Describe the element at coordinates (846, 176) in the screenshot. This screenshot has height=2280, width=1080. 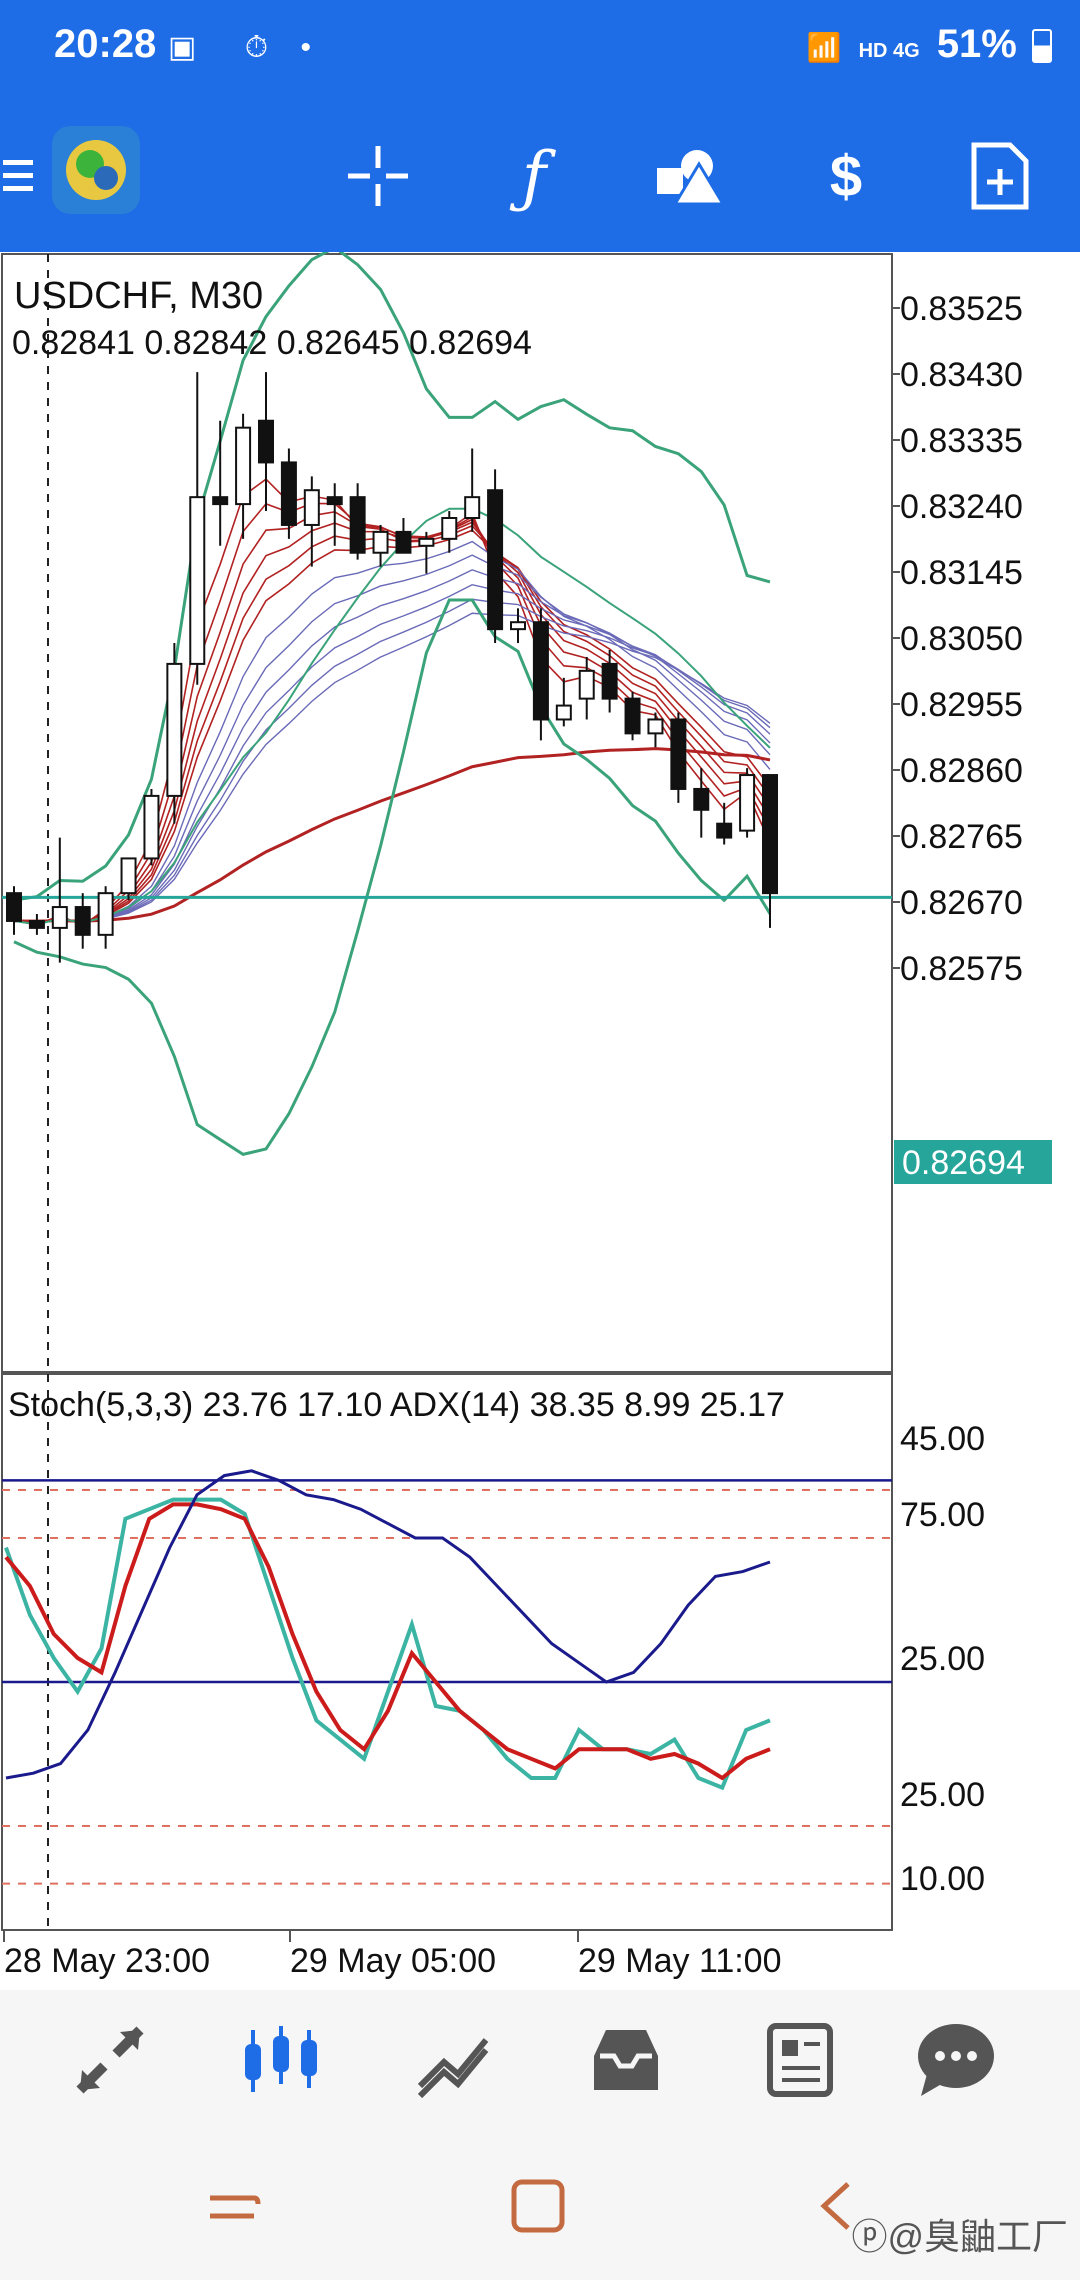
I see `dollar-exchange-icon: $` at that location.